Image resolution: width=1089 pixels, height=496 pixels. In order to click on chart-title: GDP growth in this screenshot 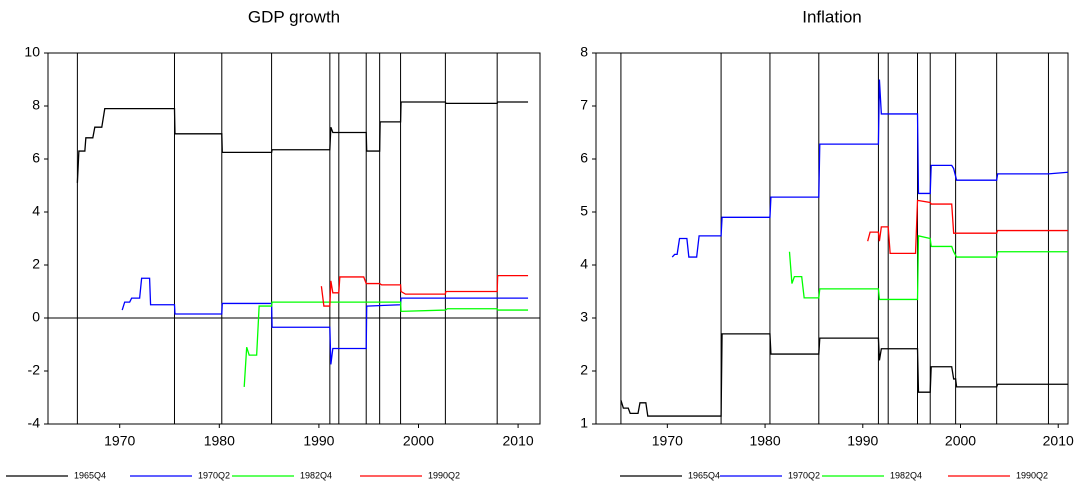, I will do `click(294, 16)`.